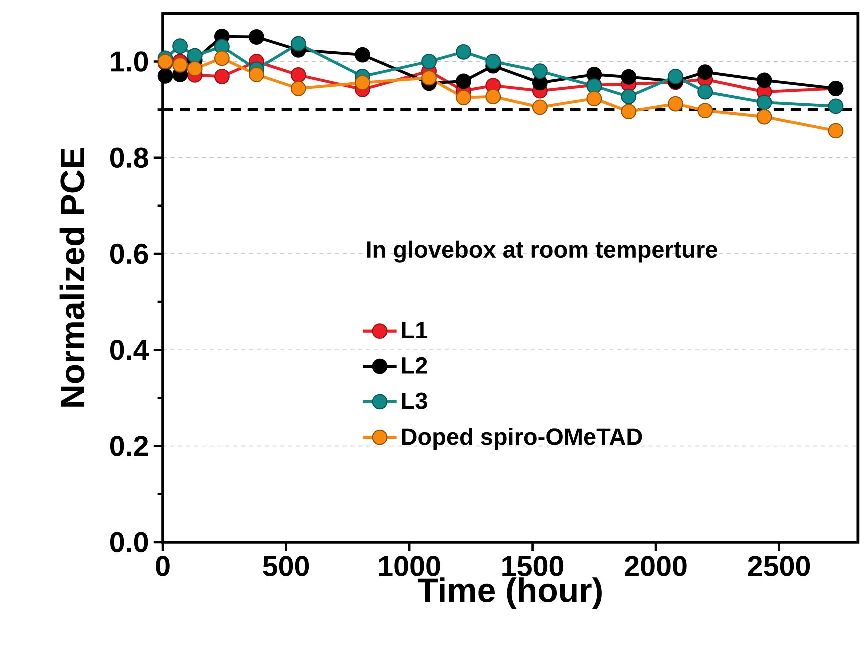  Describe the element at coordinates (163, 566) in the screenshot. I see `x-tick-label: 0` at that location.